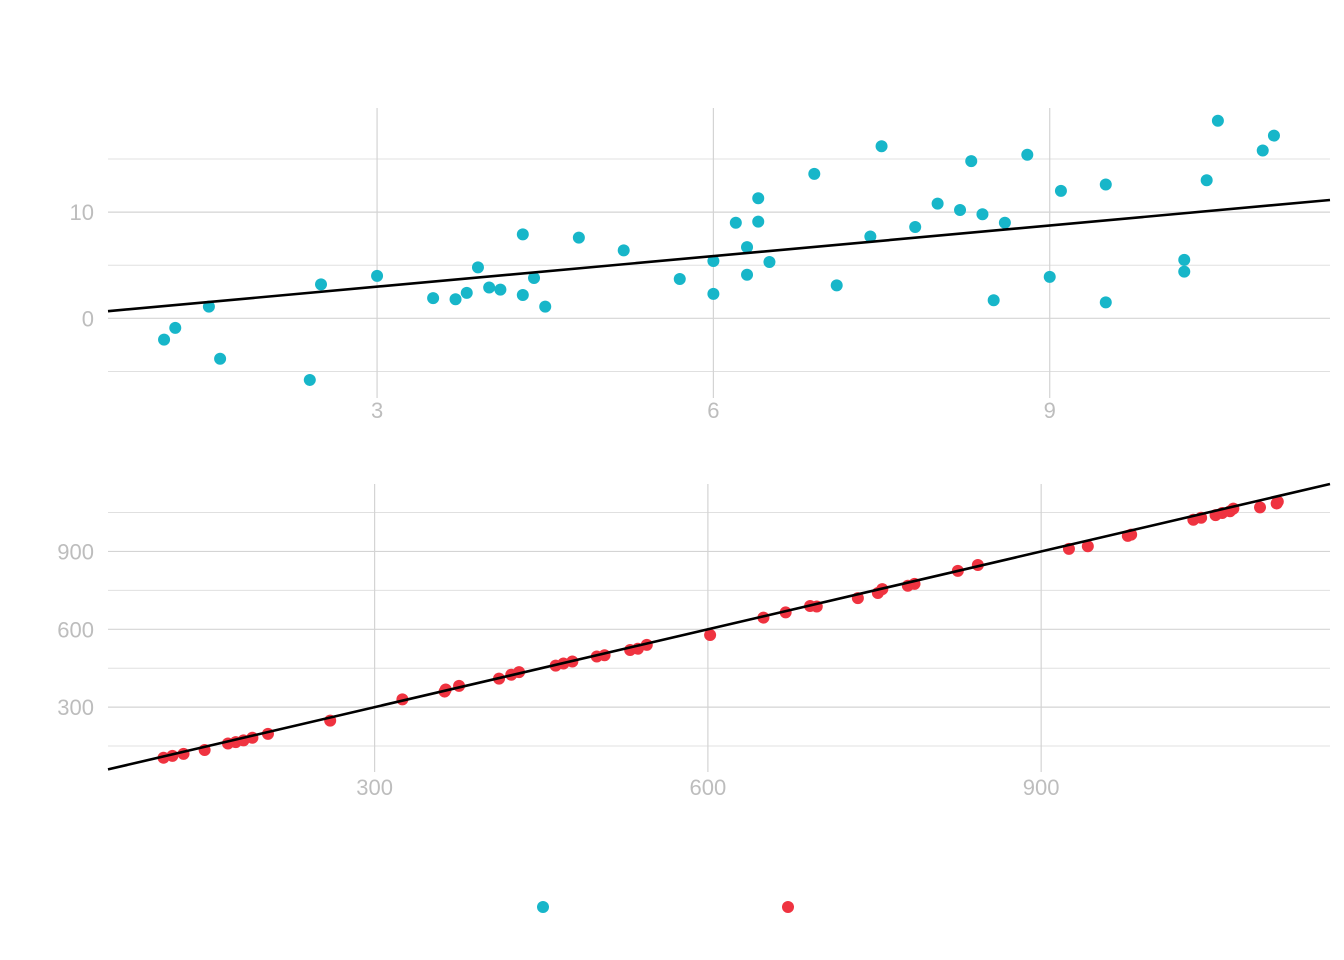 Image resolution: width=1344 pixels, height=960 pixels. What do you see at coordinates (82, 212) in the screenshot?
I see `y-tick-label: 10` at bounding box center [82, 212].